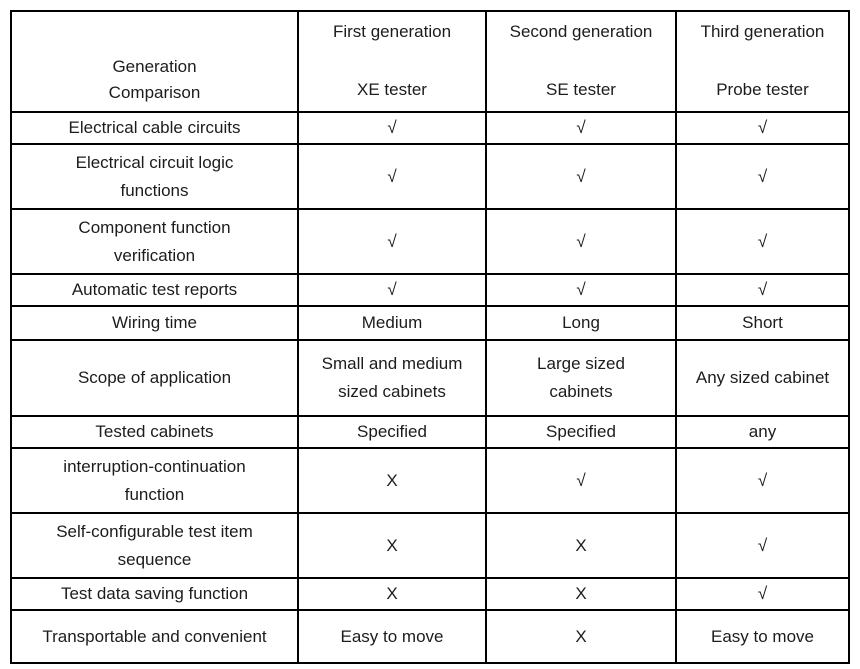  What do you see at coordinates (154, 594) in the screenshot?
I see `row-label: Test data saving function` at bounding box center [154, 594].